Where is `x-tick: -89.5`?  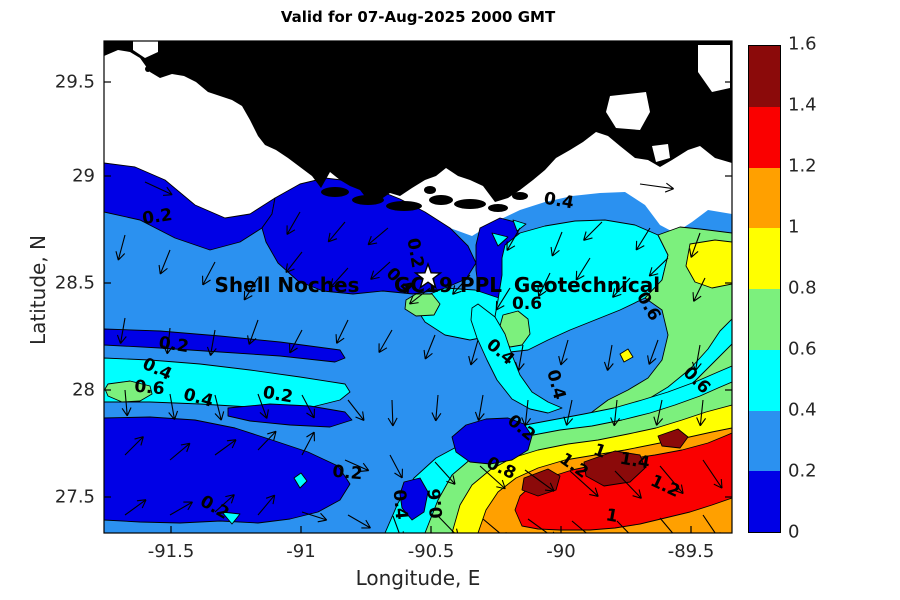 x-tick: -89.5 is located at coordinates (691, 551).